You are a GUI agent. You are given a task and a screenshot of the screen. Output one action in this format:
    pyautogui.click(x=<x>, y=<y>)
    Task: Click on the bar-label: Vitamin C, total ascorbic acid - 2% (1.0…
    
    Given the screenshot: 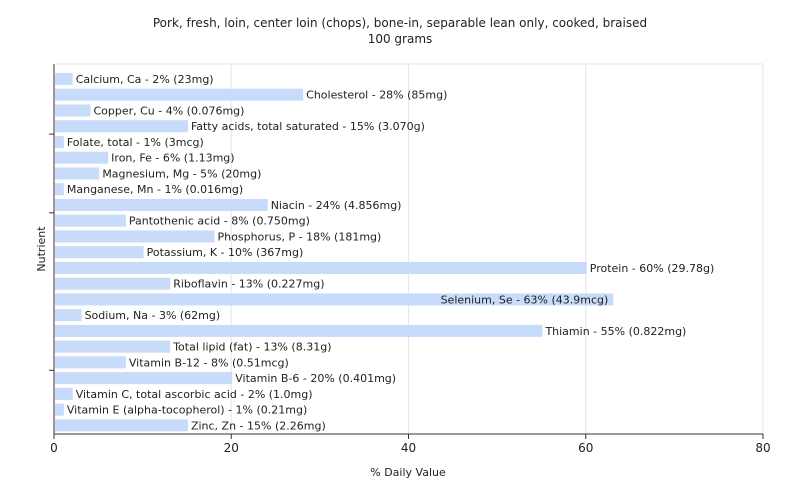 What is the action you would take?
    pyautogui.click(x=194, y=394)
    